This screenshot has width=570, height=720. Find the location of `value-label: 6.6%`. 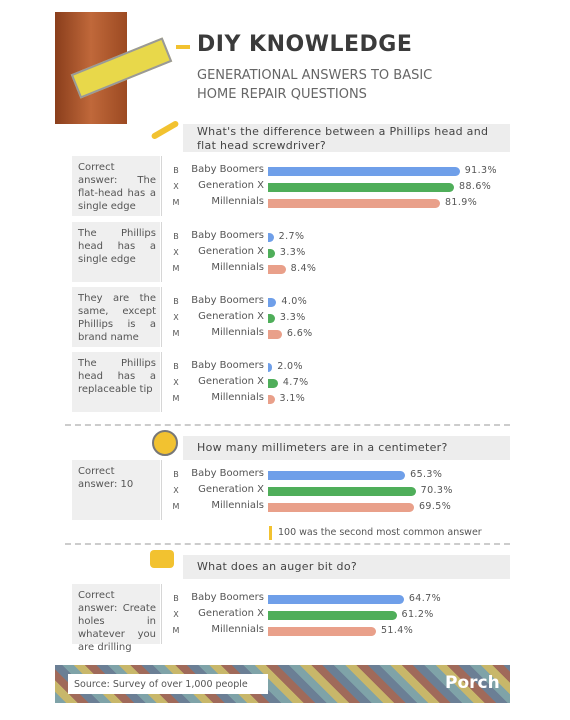

value-label: 6.6% is located at coordinates (299, 333).